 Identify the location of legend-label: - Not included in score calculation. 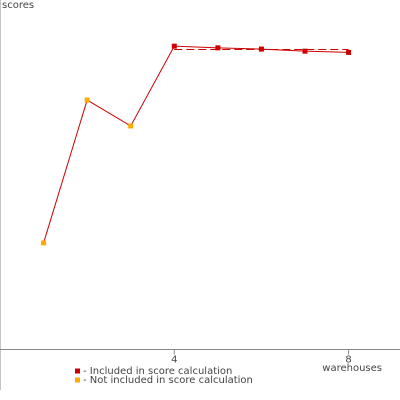
(168, 380).